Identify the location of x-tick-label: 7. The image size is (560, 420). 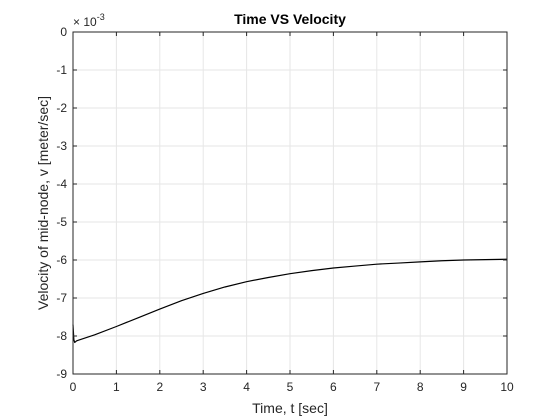
(376, 387).